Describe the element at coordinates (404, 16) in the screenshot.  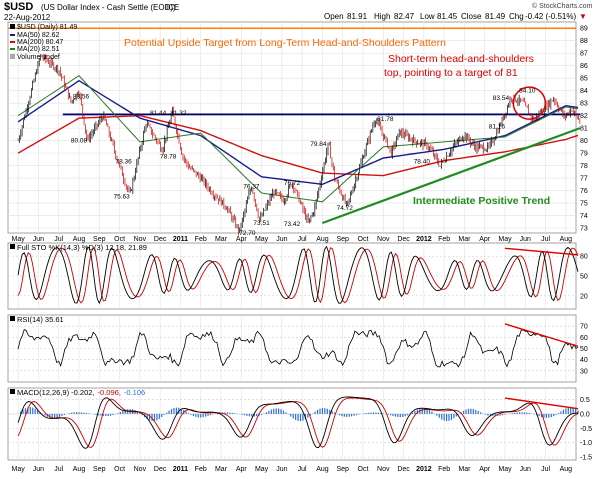
I see `high-value: 82.47` at that location.